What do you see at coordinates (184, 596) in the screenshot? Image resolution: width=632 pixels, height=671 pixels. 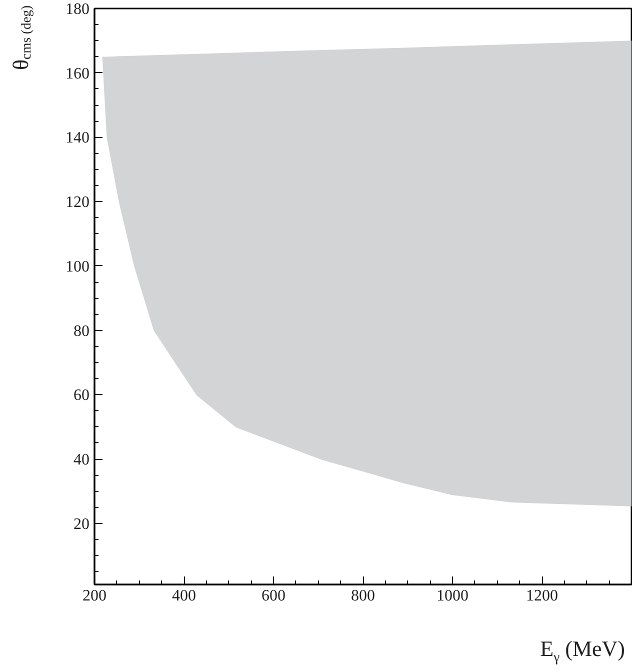 I see `x-tick-label: 400` at bounding box center [184, 596].